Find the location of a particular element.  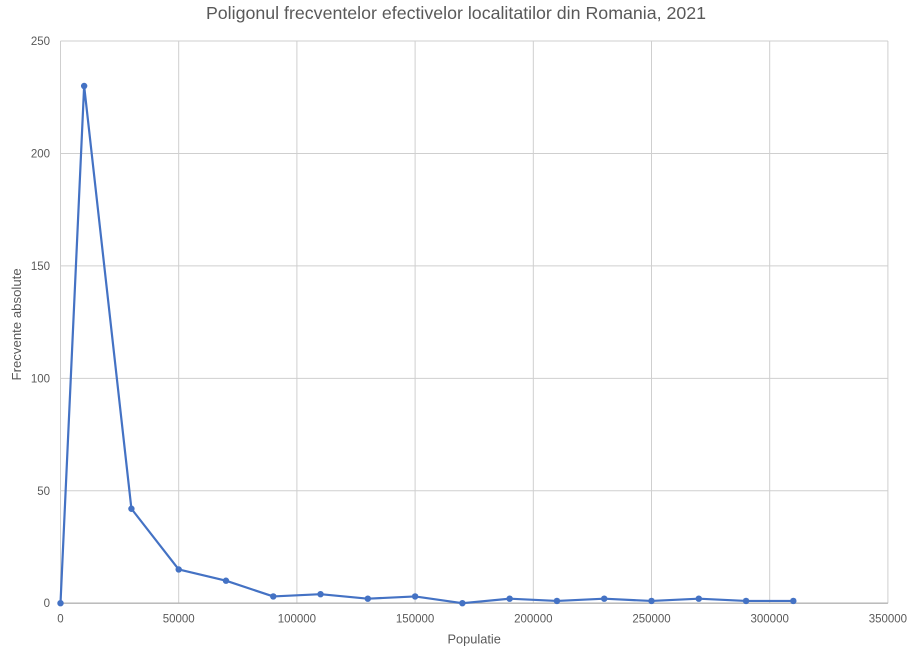

svg-text: 100 is located at coordinates (40, 379).